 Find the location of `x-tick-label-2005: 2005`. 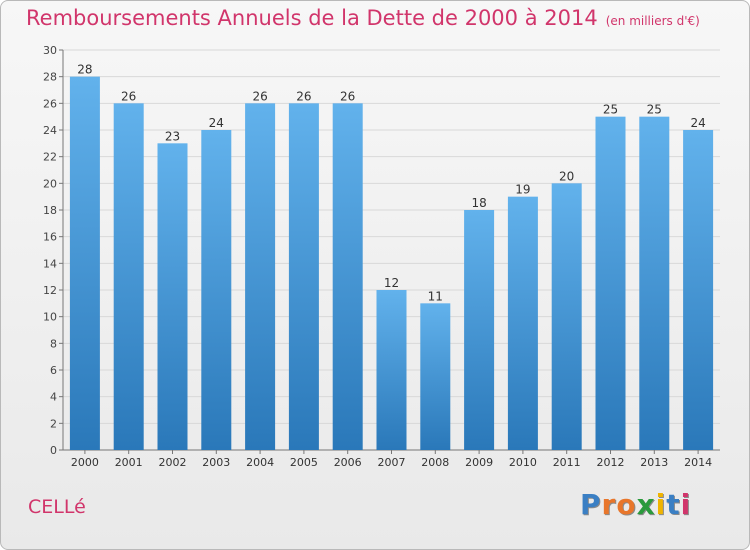

x-tick-label-2005: 2005 is located at coordinates (304, 462).